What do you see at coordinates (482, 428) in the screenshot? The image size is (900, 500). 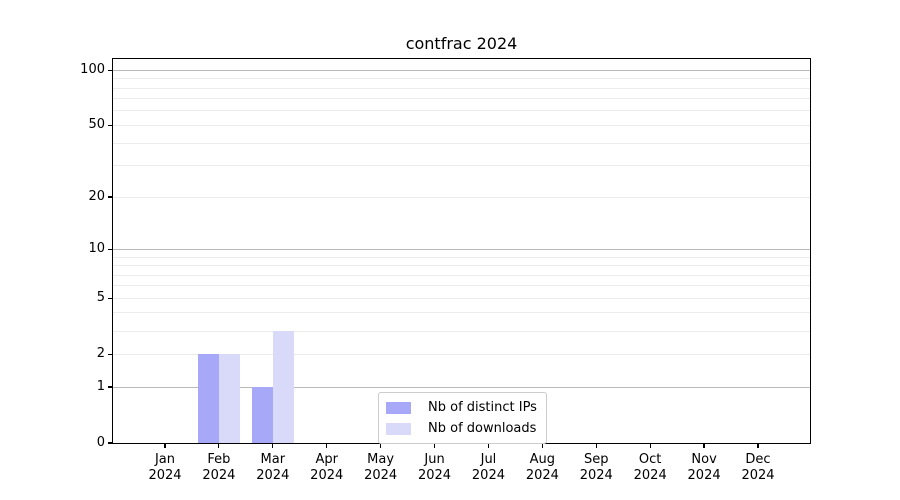 I see `legend-label-downloads: Nb of downloads` at bounding box center [482, 428].